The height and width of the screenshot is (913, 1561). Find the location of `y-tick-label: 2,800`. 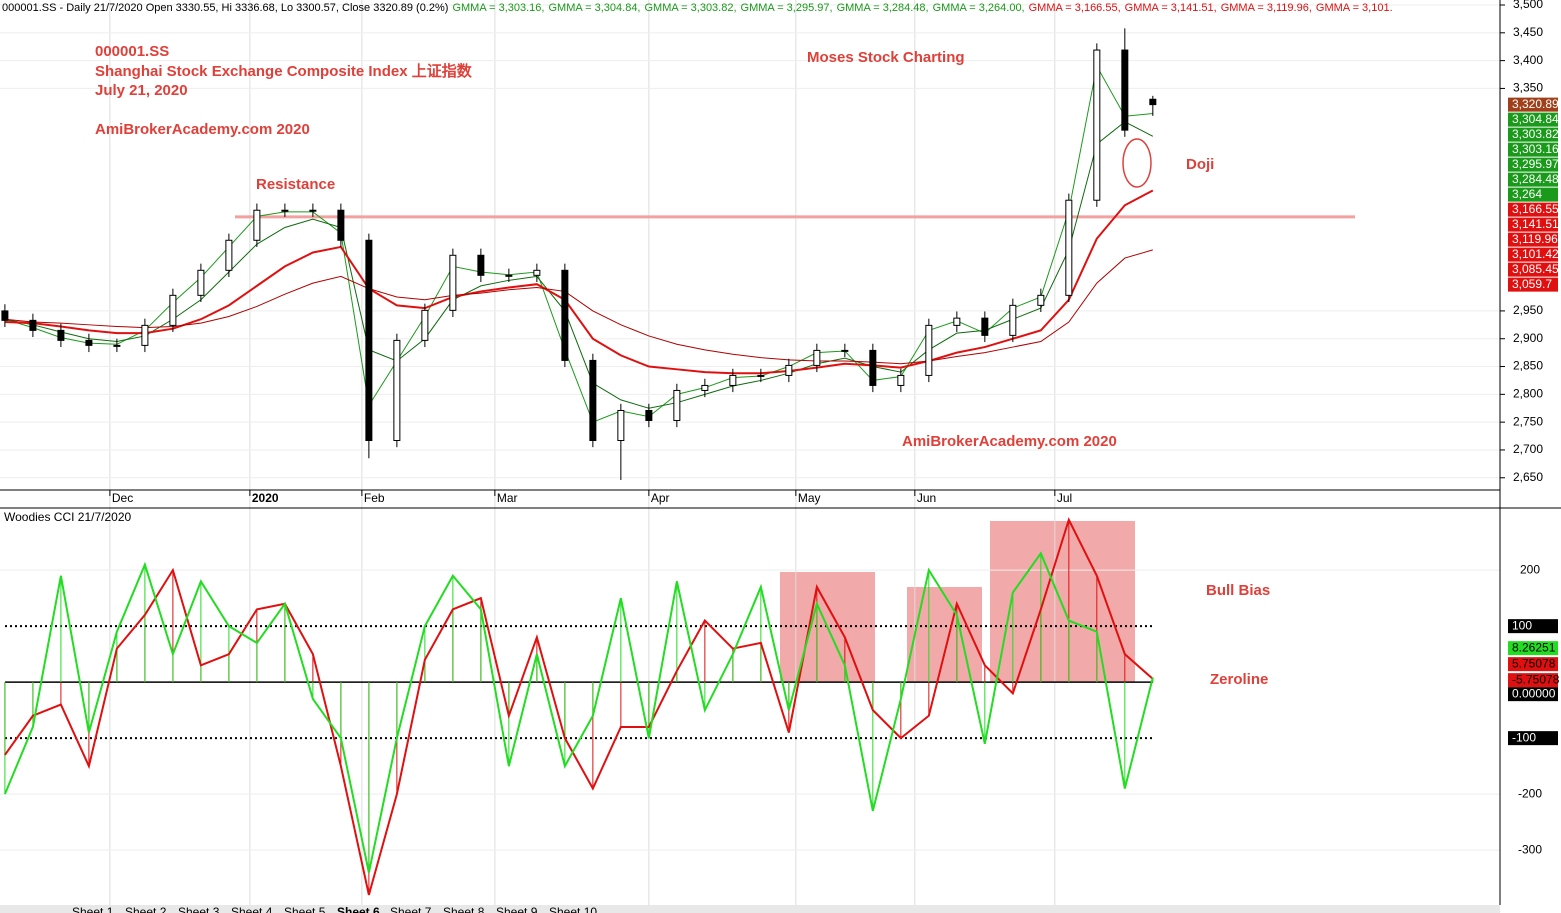

y-tick-label: 2,800 is located at coordinates (1528, 394).